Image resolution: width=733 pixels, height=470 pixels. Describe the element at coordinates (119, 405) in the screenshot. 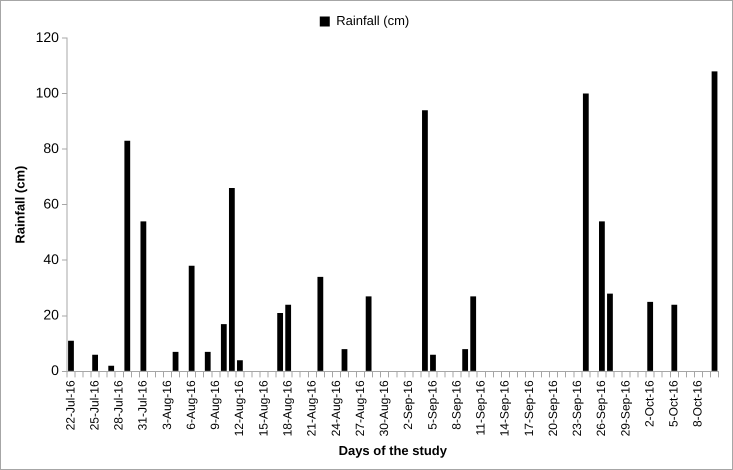

I see `x-tick-label: 28-Jul-16` at that location.